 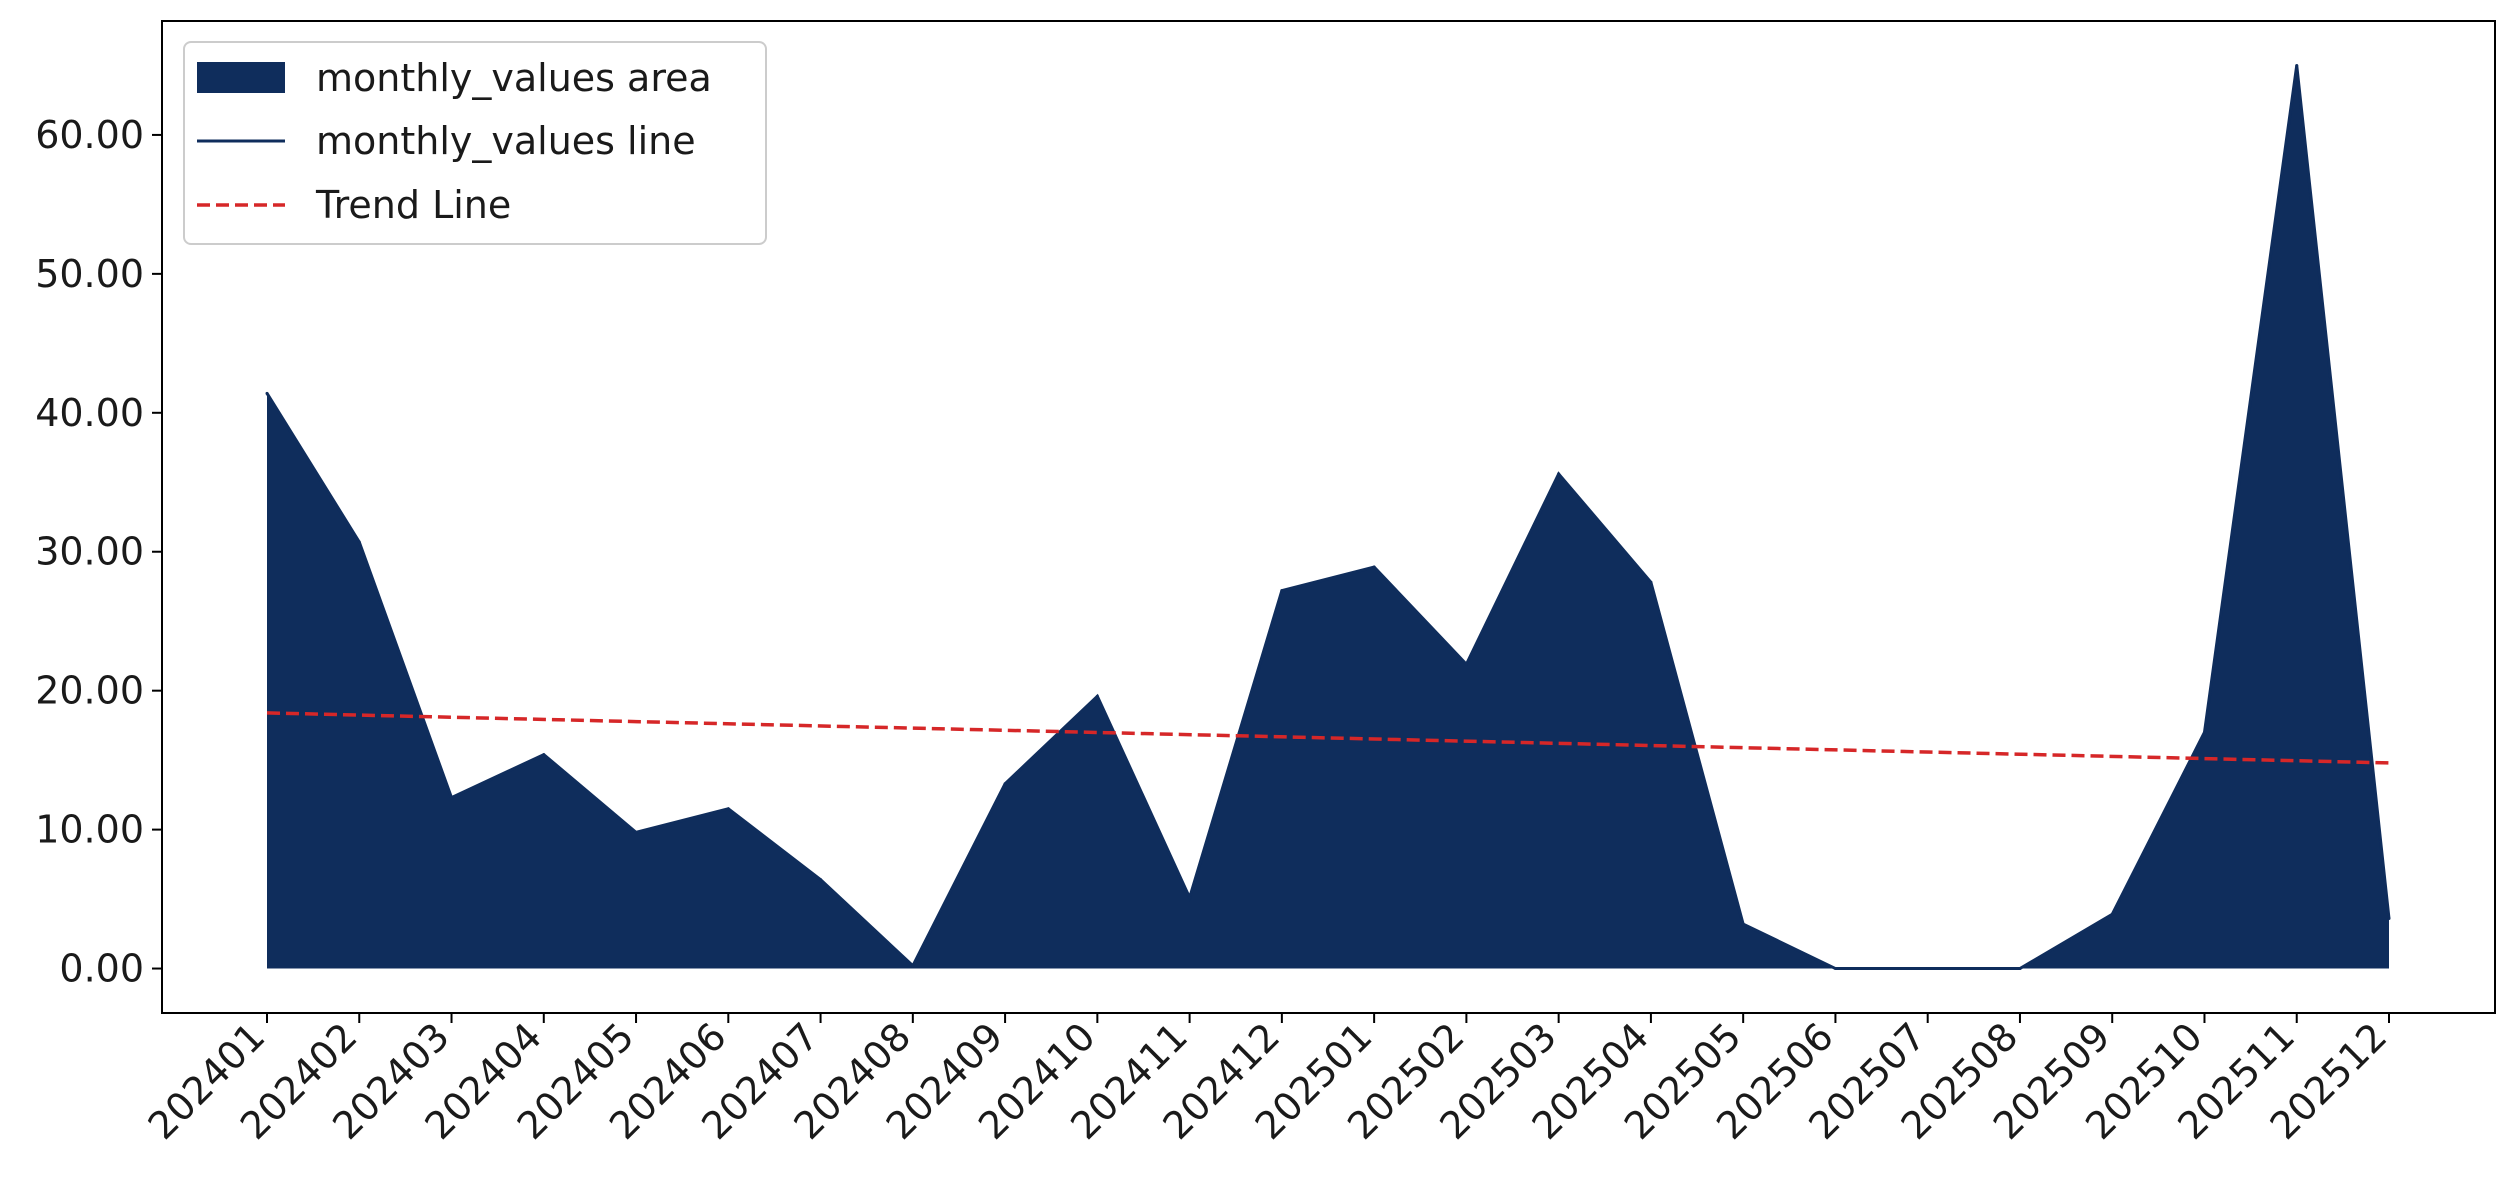 I want to click on y-tick-label: 40.00, so click(x=89, y=413).